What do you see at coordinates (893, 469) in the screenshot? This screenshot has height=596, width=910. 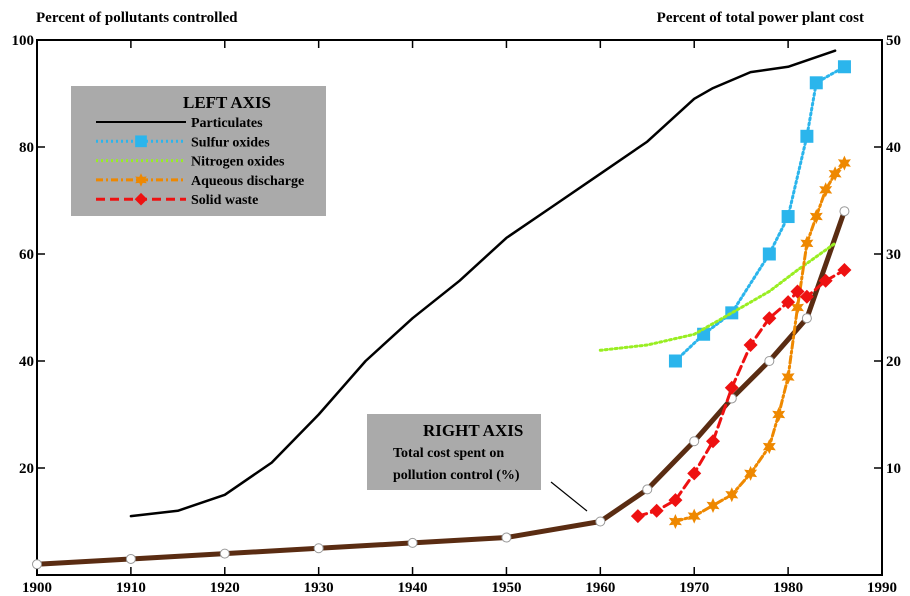 I see `right-tick-label: 10` at bounding box center [893, 469].